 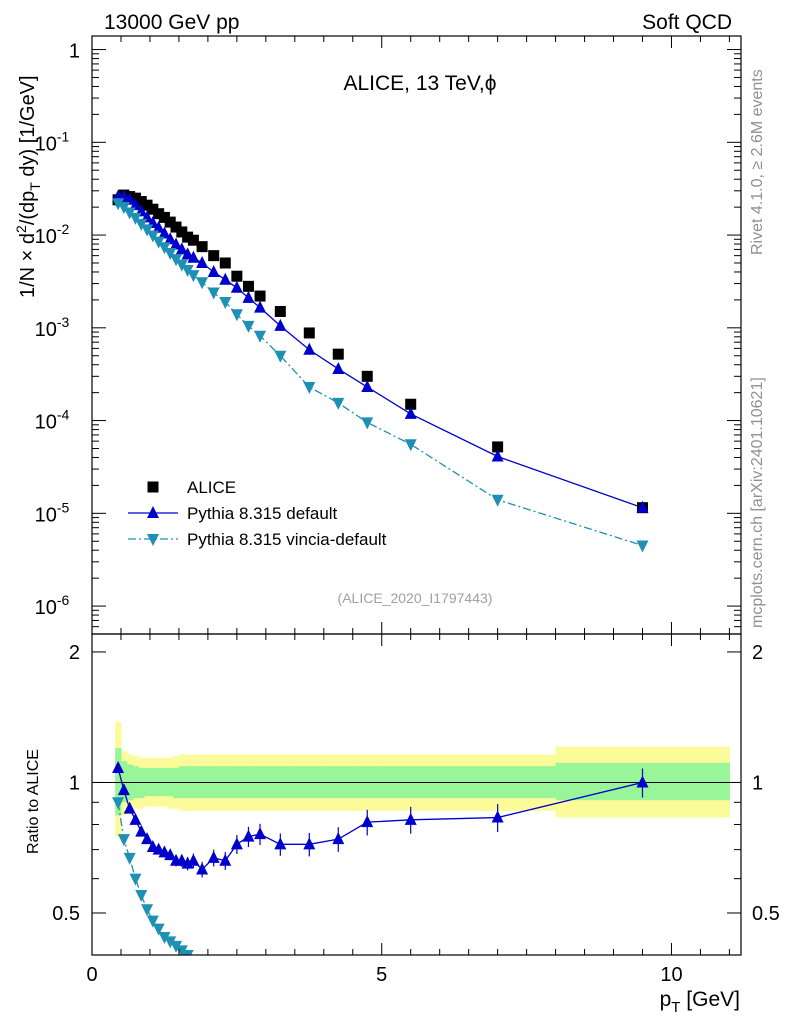 What do you see at coordinates (700, 1002) in the screenshot?
I see `x-axis-label: pT [GeV]` at bounding box center [700, 1002].